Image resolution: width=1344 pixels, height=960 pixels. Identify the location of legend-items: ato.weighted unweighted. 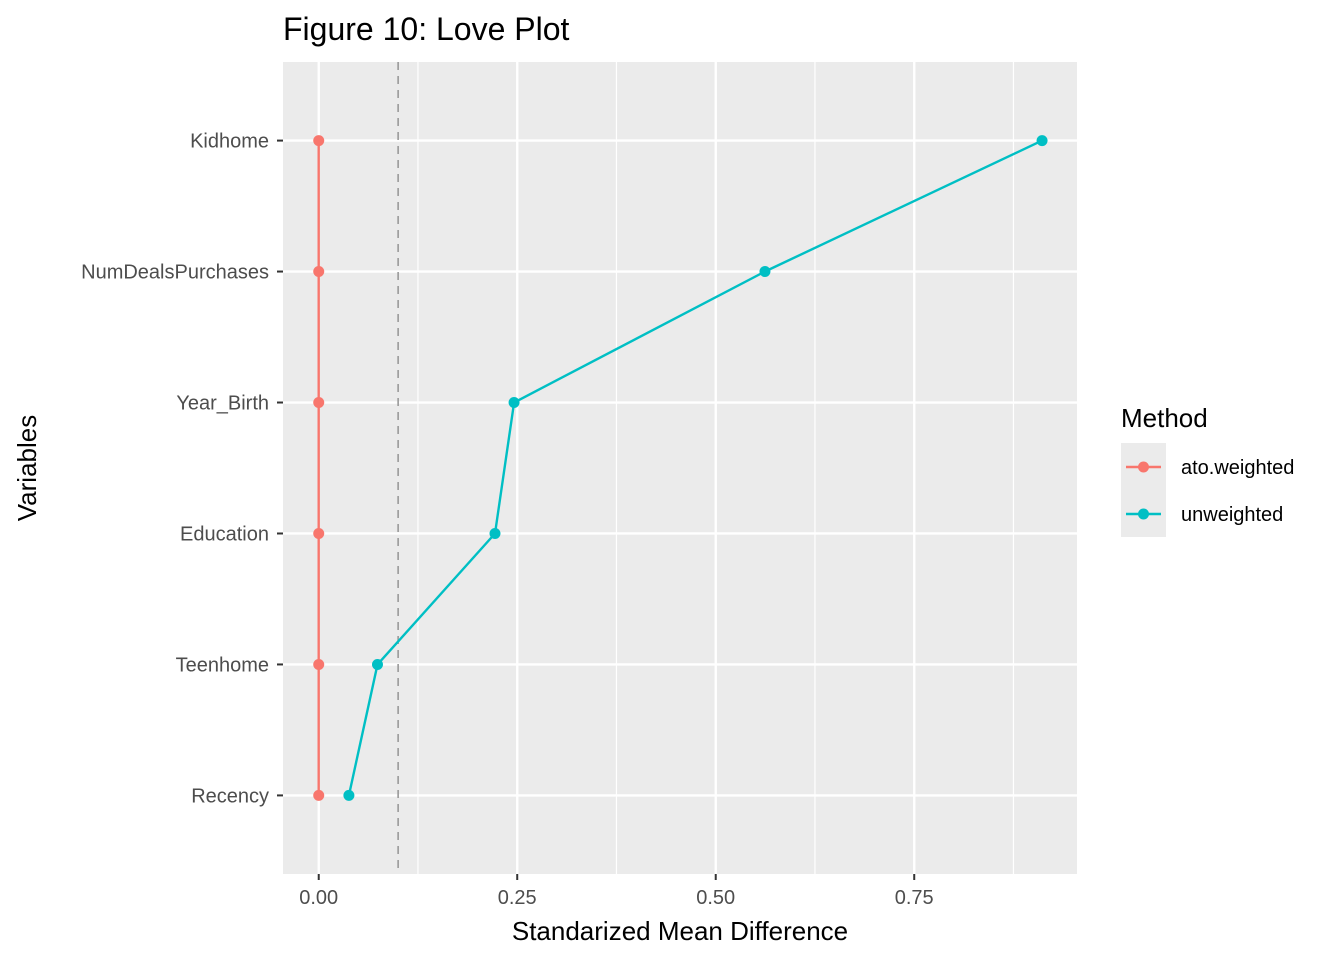
(1210, 491).